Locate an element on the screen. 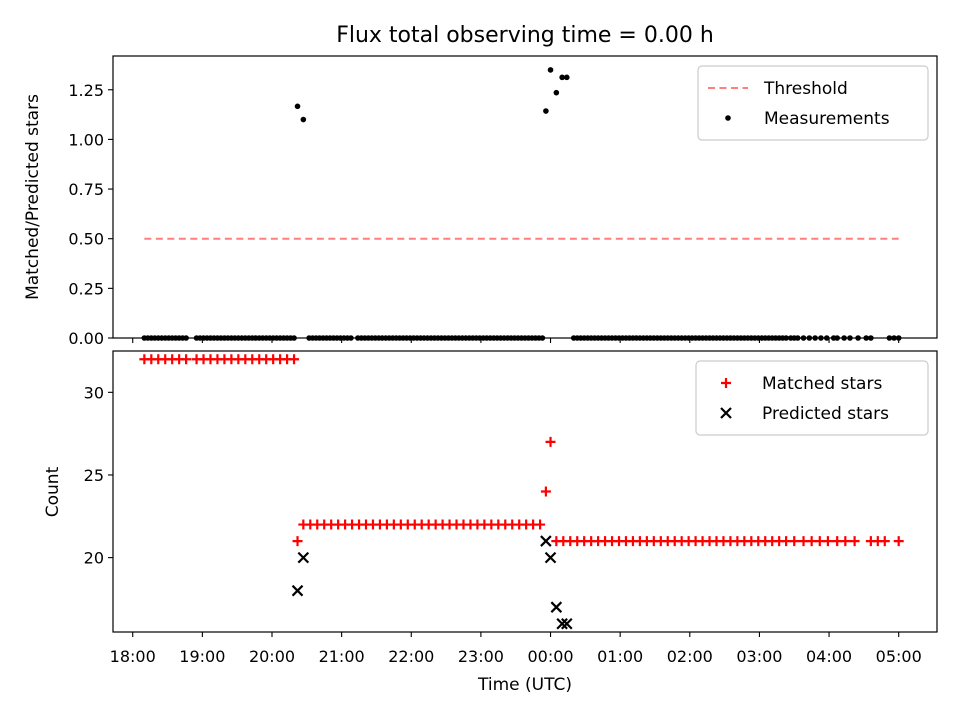  top-y-tick-label: 1.25 is located at coordinates (86, 90).